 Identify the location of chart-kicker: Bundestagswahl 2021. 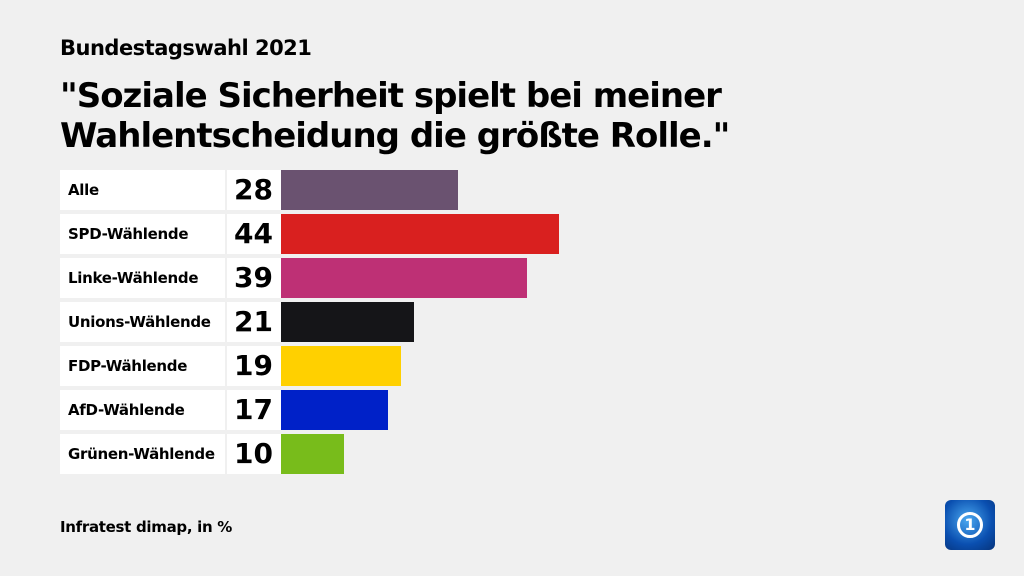
(186, 48).